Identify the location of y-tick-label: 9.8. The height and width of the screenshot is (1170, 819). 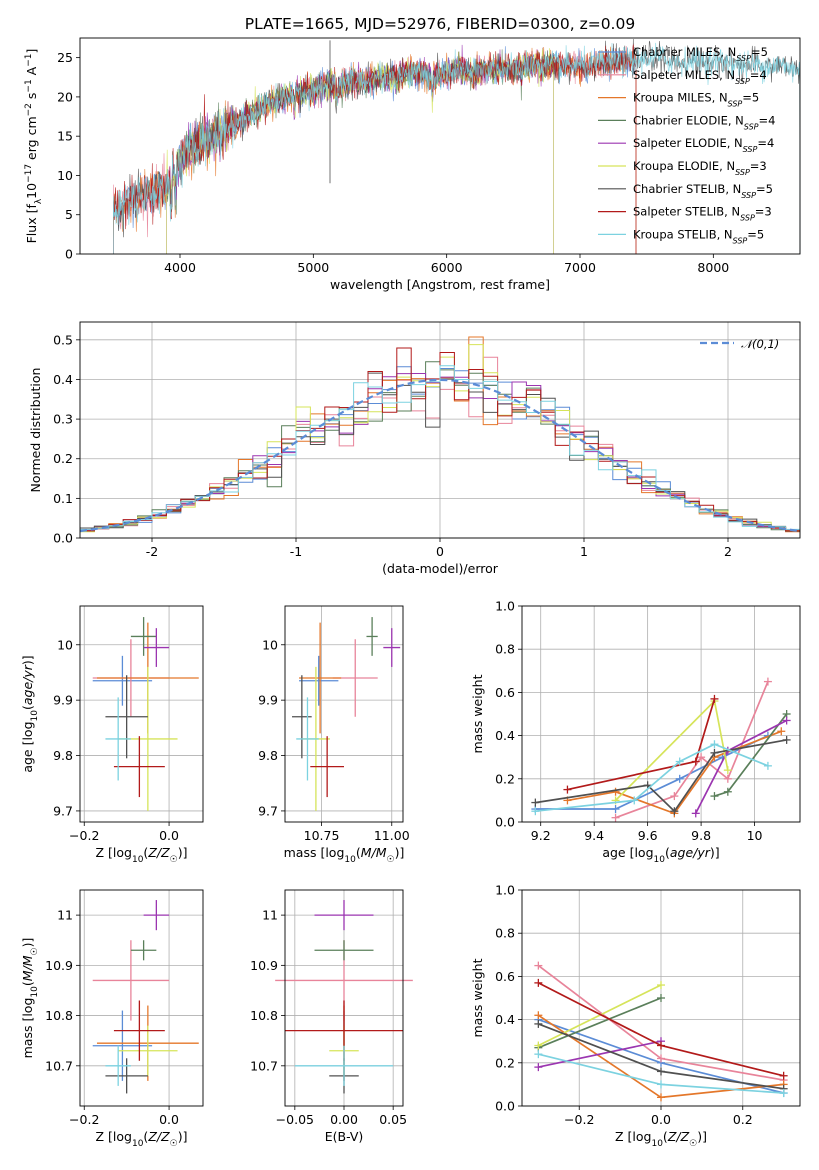
(63, 755).